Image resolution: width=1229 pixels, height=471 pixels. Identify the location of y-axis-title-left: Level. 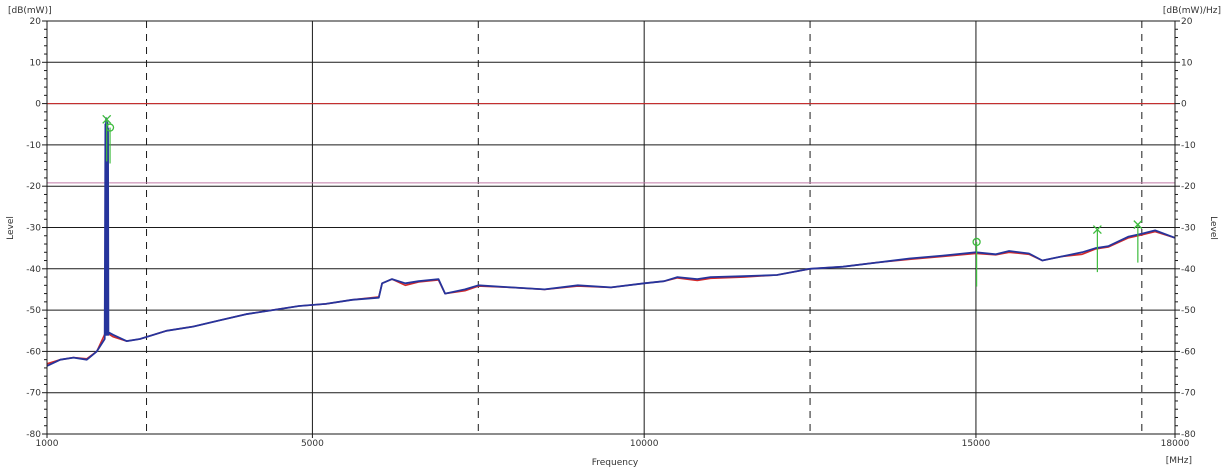
(11, 228).